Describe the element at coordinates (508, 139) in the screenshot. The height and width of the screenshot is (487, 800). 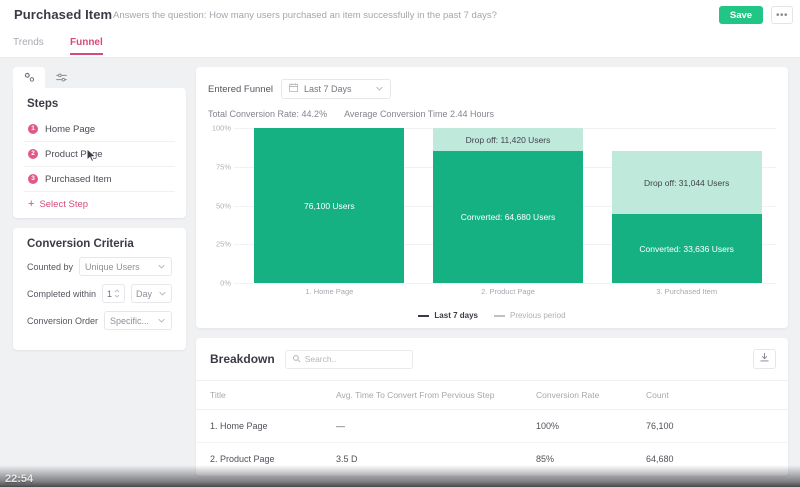
I see `bar-segment-dropoff: Drop off: 11,420 Users` at that location.